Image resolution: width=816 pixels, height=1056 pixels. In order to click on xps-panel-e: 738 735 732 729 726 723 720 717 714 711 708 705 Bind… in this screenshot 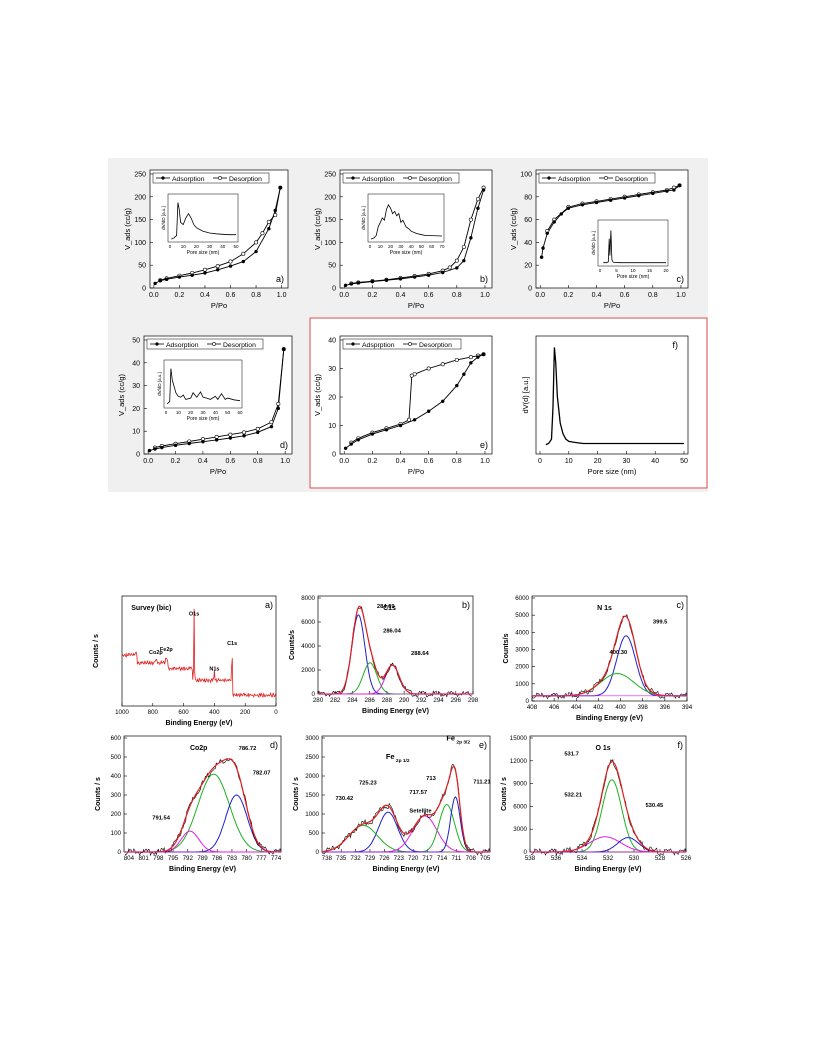, I will do `click(392, 803)`.